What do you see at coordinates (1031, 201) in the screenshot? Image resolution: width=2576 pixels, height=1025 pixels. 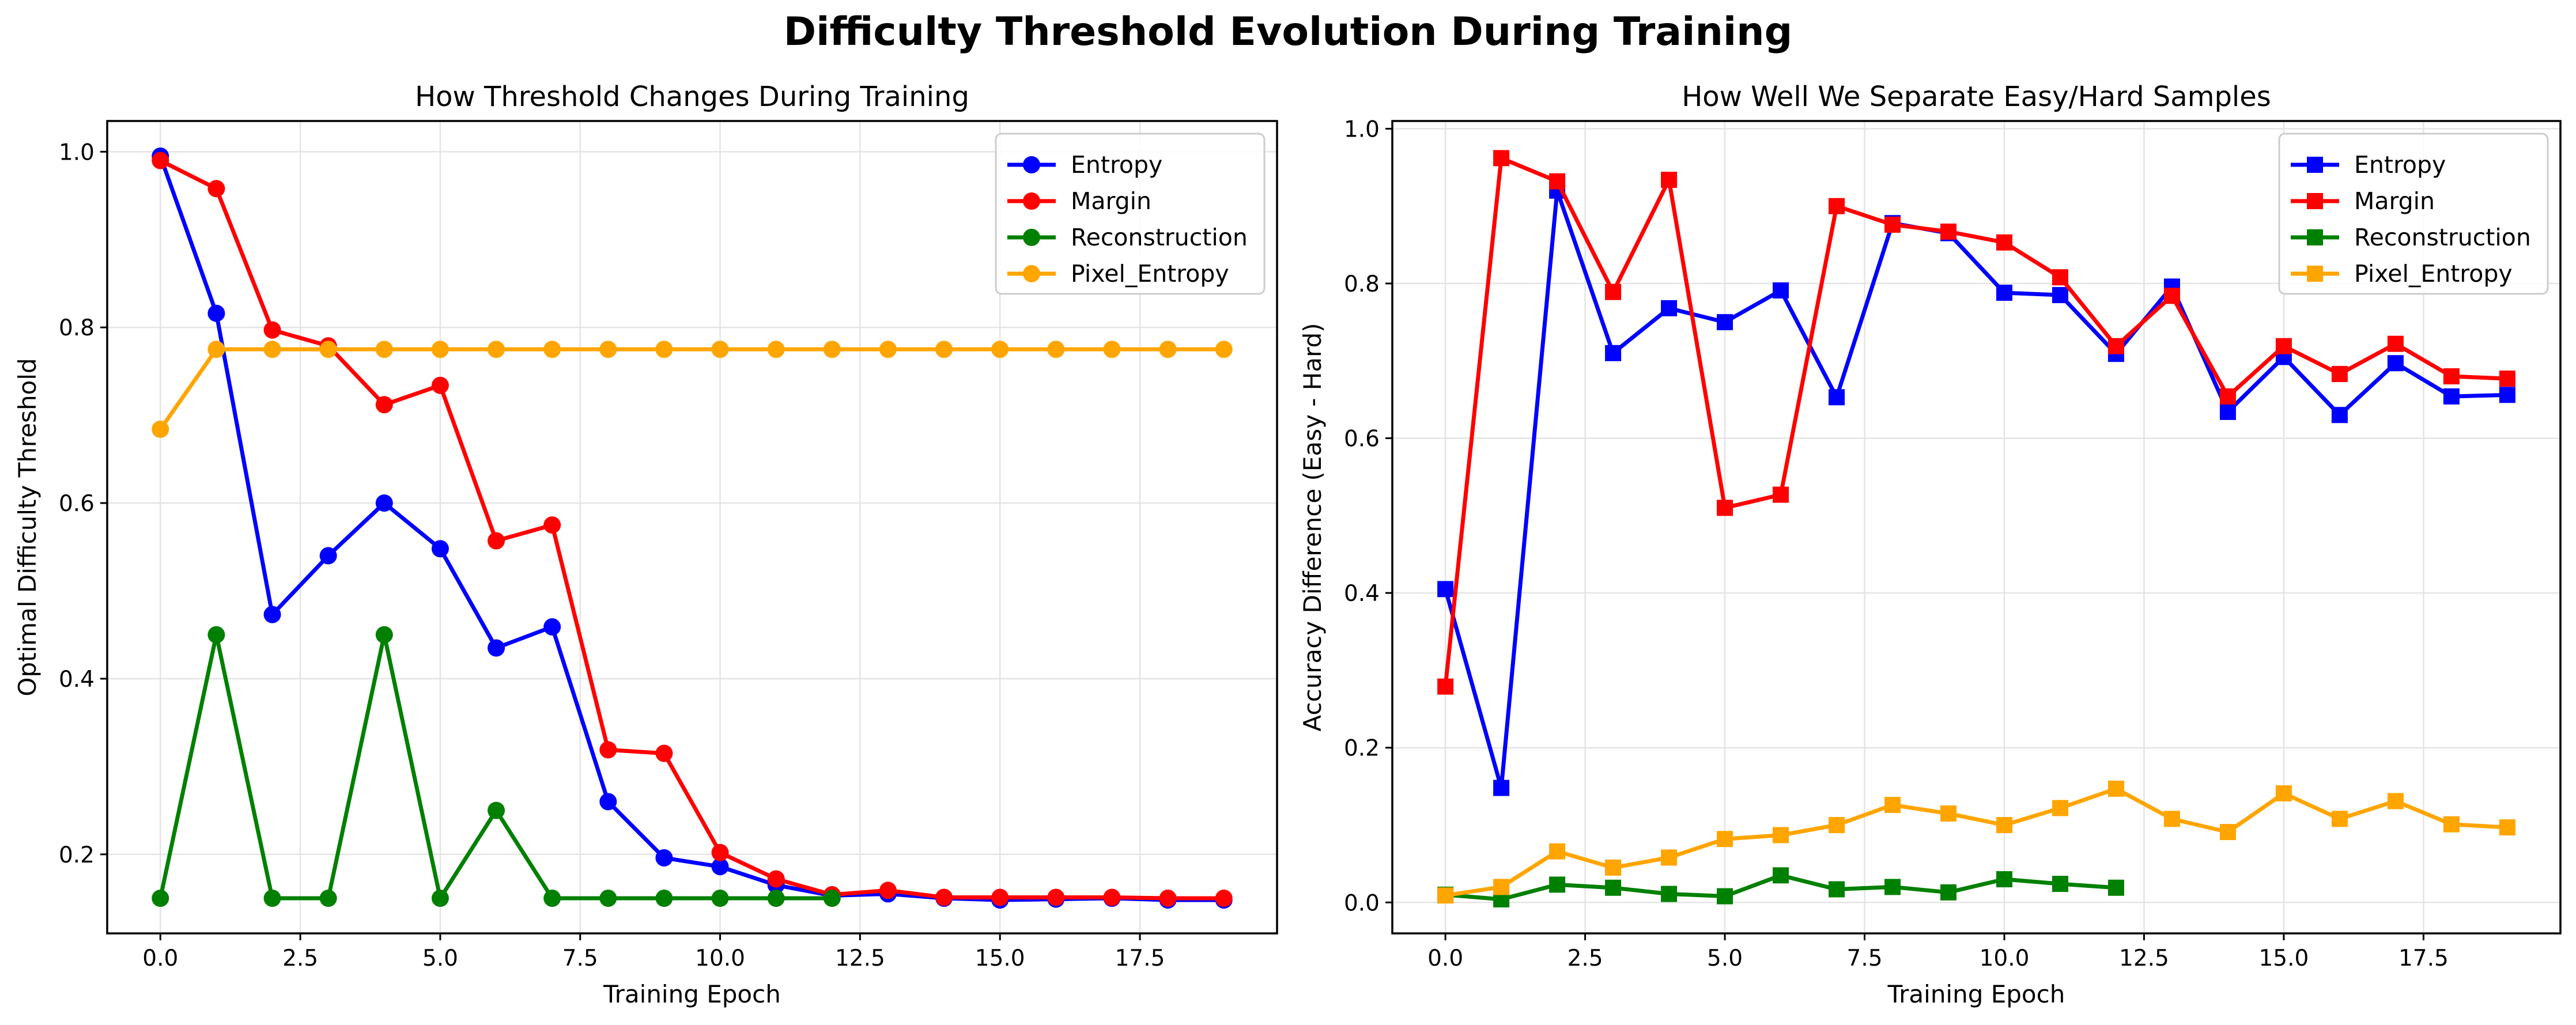 I see `chart1-legend-marker` at bounding box center [1031, 201].